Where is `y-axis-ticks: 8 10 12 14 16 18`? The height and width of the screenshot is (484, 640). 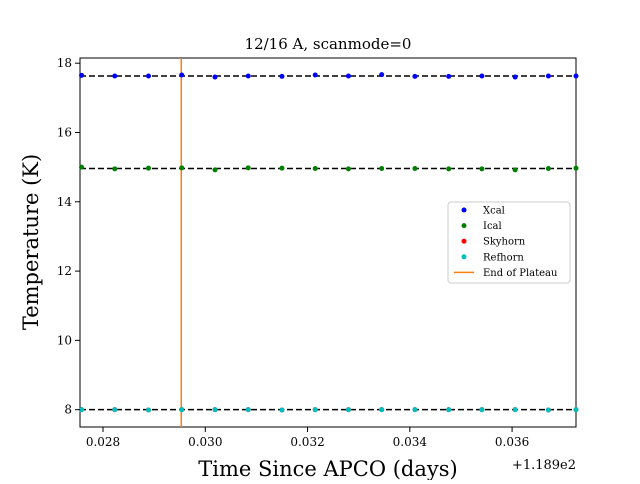
y-axis-ticks: 8 10 12 14 16 18 is located at coordinates (68, 236).